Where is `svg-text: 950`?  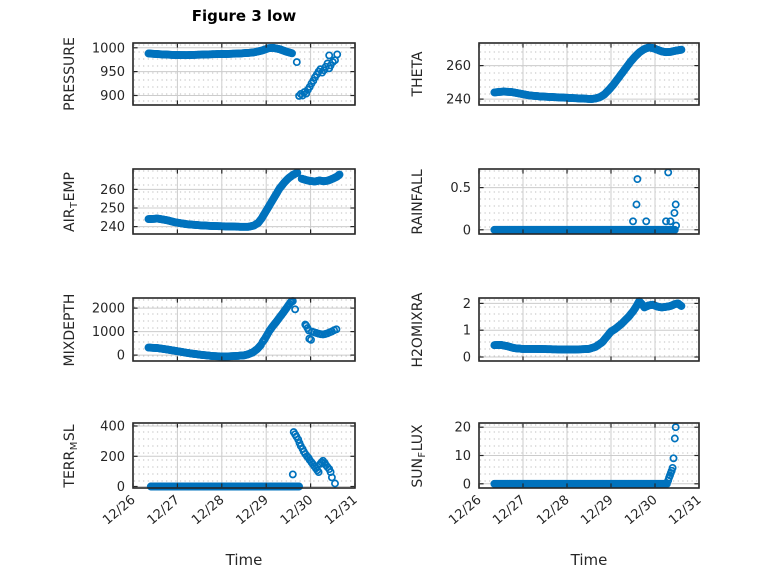 svg-text: 950 is located at coordinates (112, 72).